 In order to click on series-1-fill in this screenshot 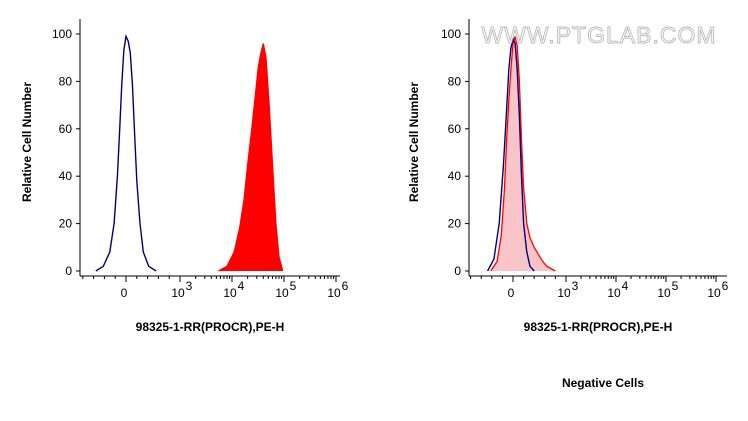, I will do `click(250, 157)`.